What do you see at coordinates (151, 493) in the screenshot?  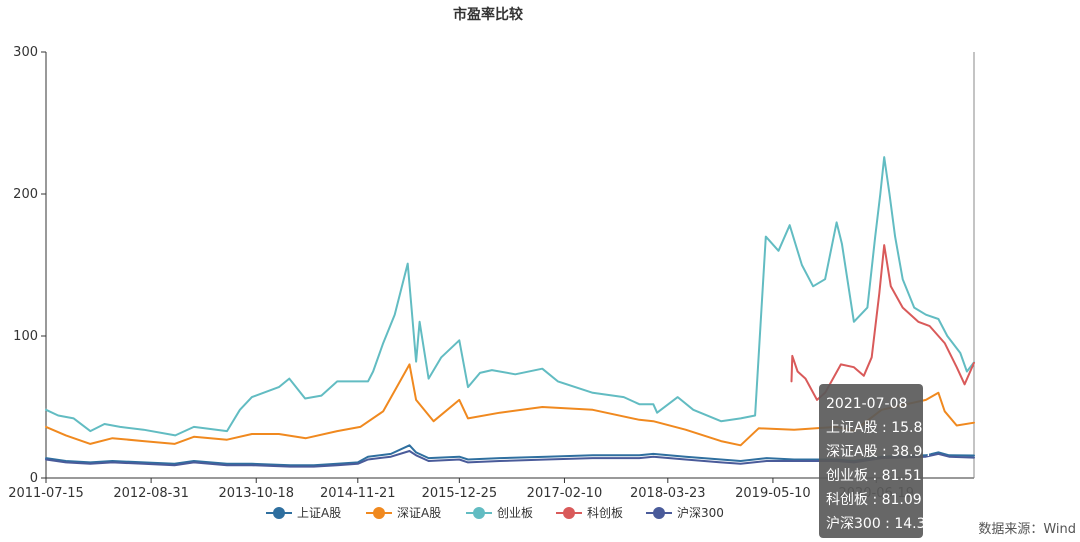 I see `x-tick-label-1: 2012-08-31` at bounding box center [151, 493].